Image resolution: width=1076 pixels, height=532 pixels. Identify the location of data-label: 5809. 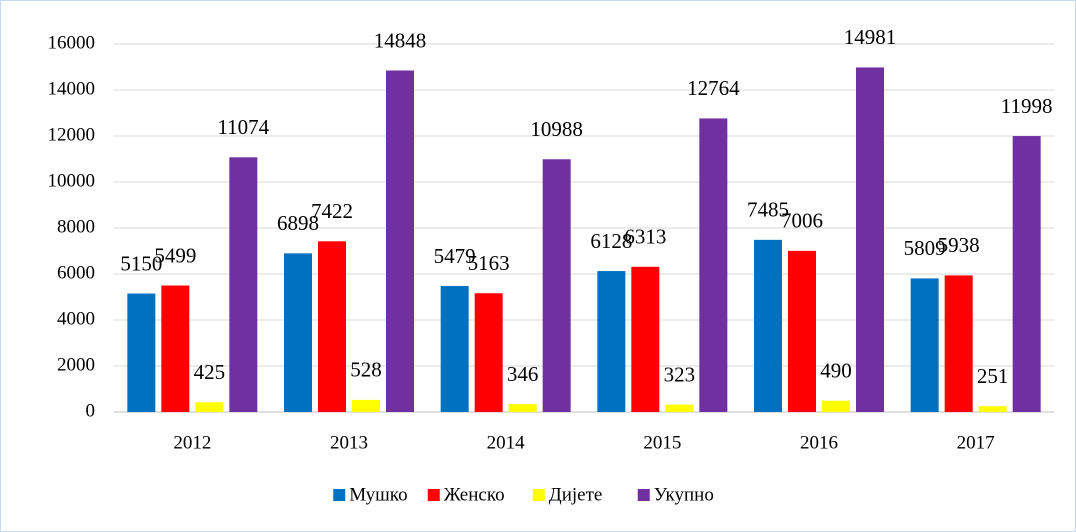
(925, 248).